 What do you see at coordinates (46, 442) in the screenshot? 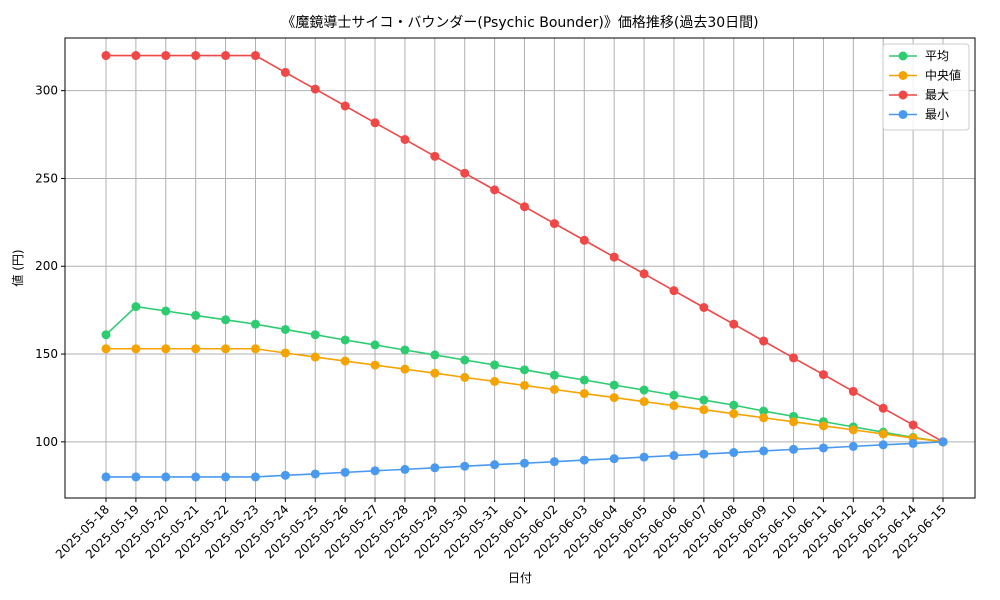
I see `y-tick-label: 100` at bounding box center [46, 442].